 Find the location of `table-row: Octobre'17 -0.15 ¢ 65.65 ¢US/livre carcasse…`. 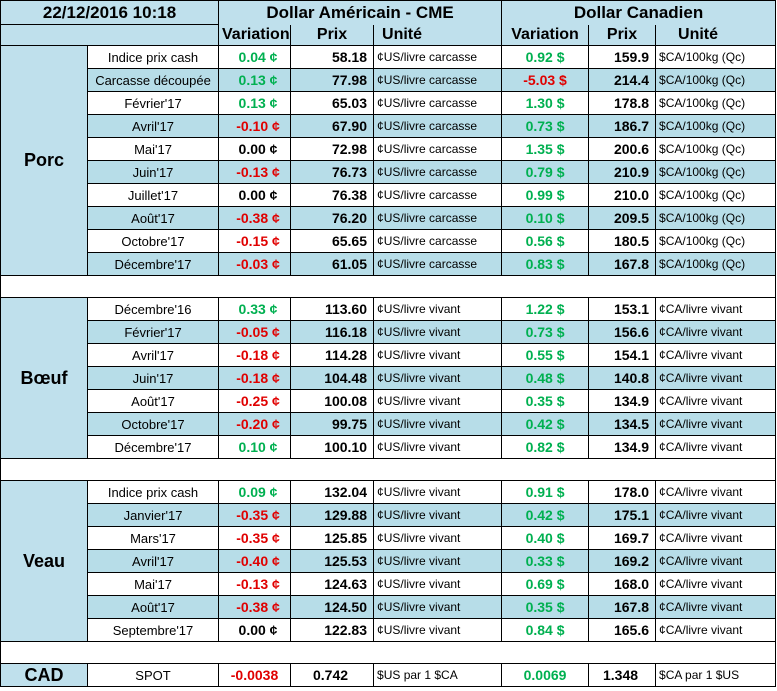

table-row: Octobre'17 -0.15 ¢ 65.65 ¢US/livre carcasse… is located at coordinates (389, 241).